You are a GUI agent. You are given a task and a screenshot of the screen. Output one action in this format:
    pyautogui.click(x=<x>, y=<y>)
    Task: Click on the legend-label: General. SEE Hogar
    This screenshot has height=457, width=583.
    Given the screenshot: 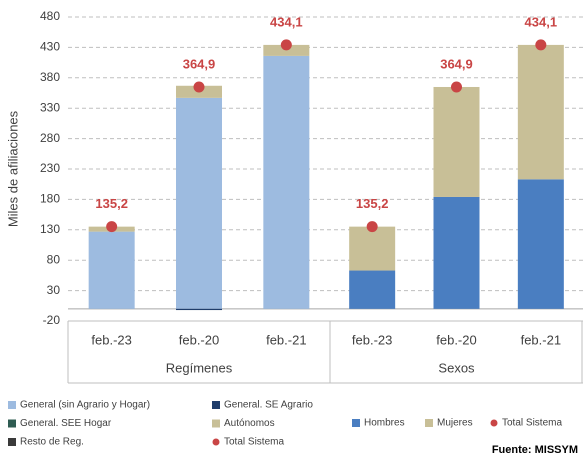 What is the action you would take?
    pyautogui.click(x=66, y=423)
    